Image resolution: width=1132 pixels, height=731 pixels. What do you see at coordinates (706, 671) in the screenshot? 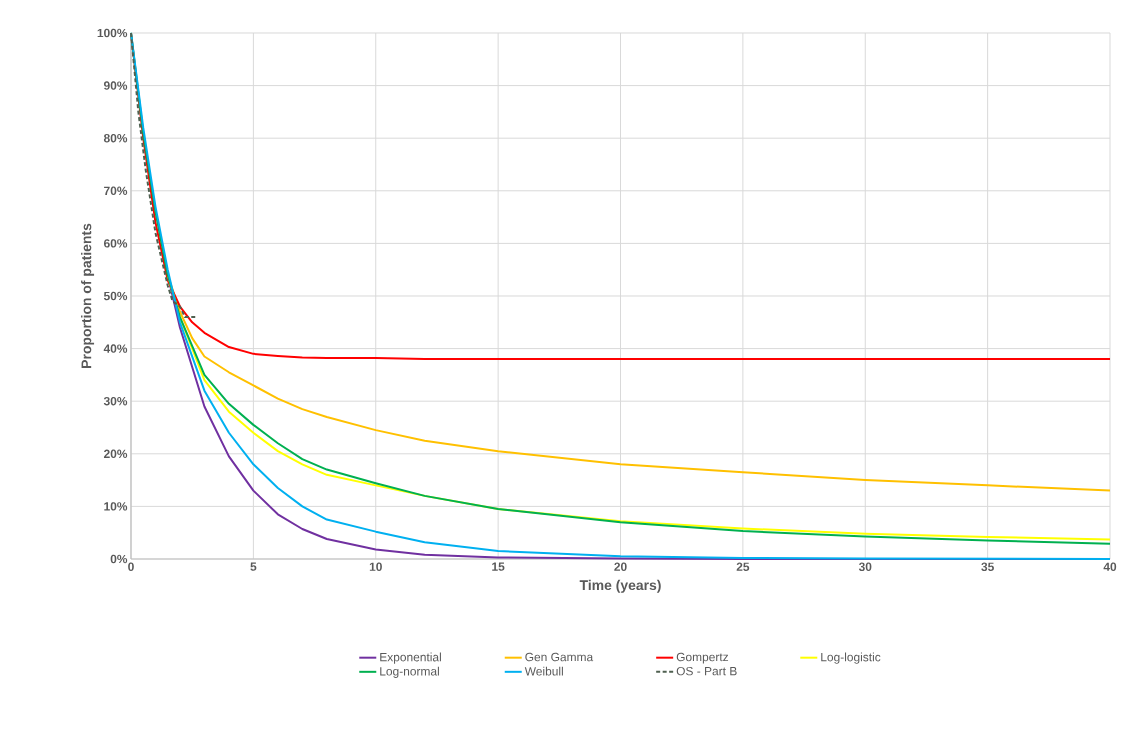
I see `legend-label: OS - Part B` at bounding box center [706, 671].